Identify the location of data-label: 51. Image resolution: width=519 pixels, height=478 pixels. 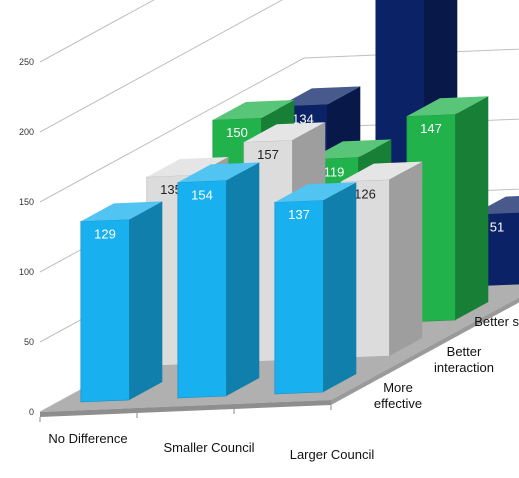
(497, 227).